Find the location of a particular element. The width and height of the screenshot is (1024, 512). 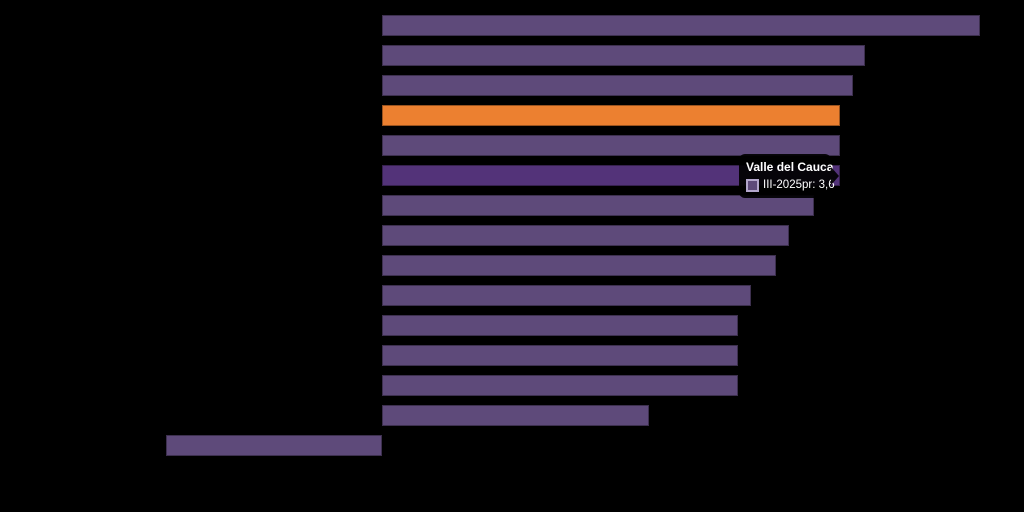

tooltip-arrow-icon is located at coordinates (835, 176).